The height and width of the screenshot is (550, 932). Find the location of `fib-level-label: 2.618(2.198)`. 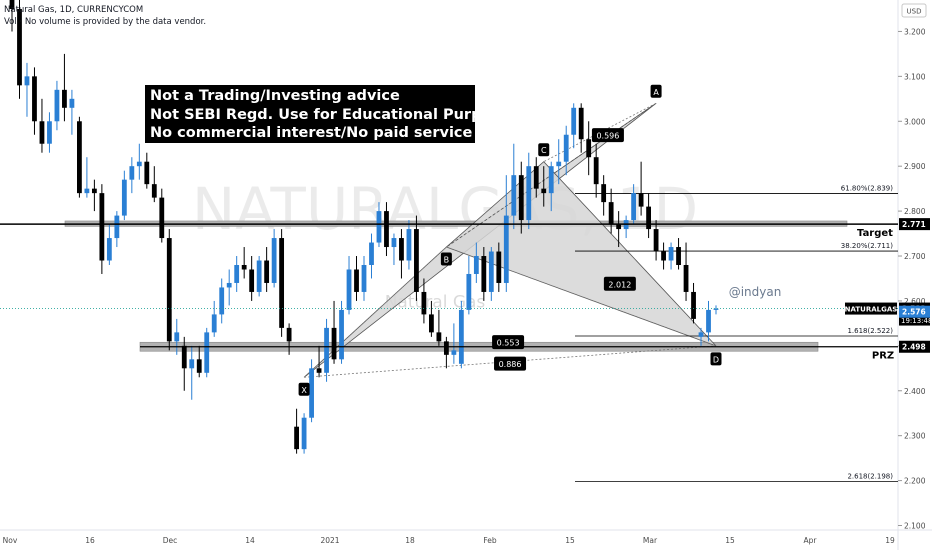

fib-level-label: 2.618(2.198) is located at coordinates (870, 476).